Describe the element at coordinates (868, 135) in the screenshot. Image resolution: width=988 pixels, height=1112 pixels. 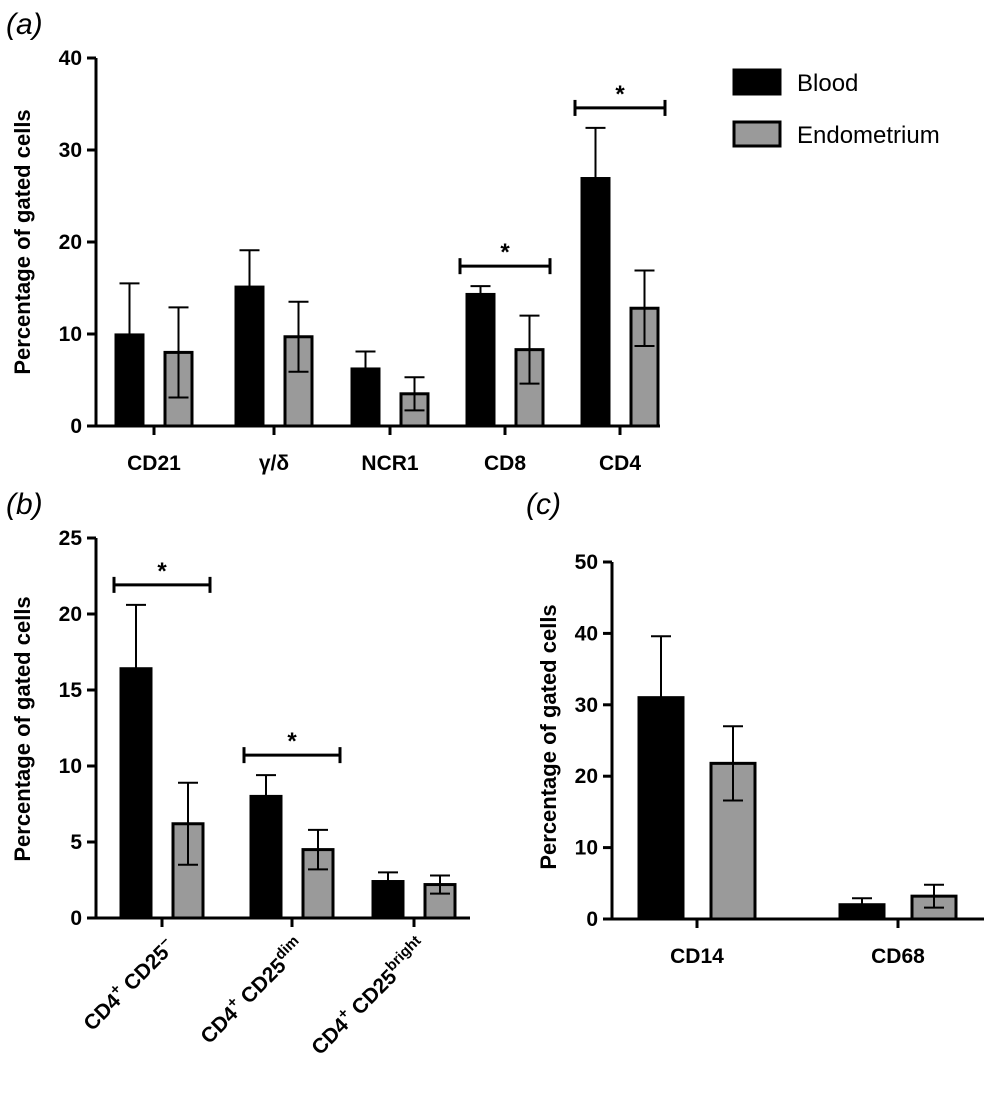
I see `legend-endometrium-label: Endometrium` at that location.